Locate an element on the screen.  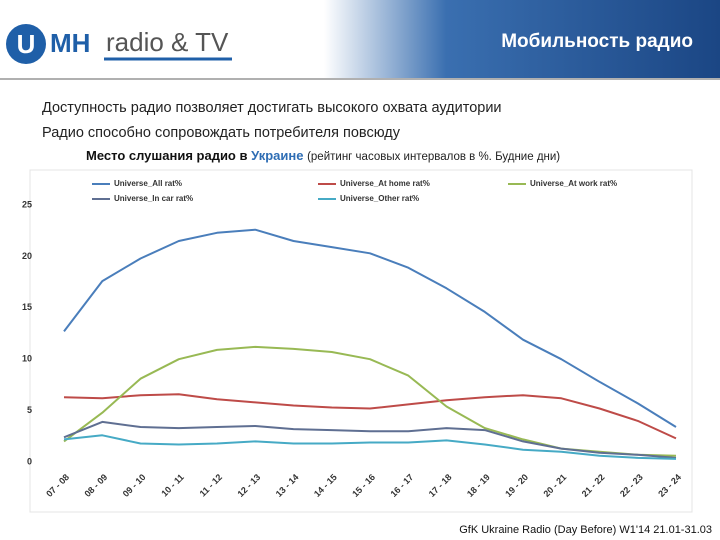
logo-mark: U is located at coordinates (26, 44).